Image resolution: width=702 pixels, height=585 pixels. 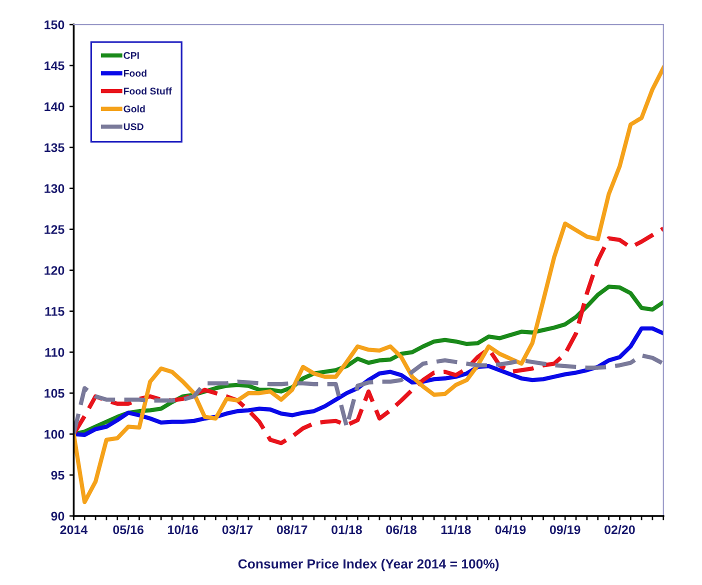 What do you see at coordinates (401, 529) in the screenshot?
I see `x-tick-label: 06/18` at bounding box center [401, 529].